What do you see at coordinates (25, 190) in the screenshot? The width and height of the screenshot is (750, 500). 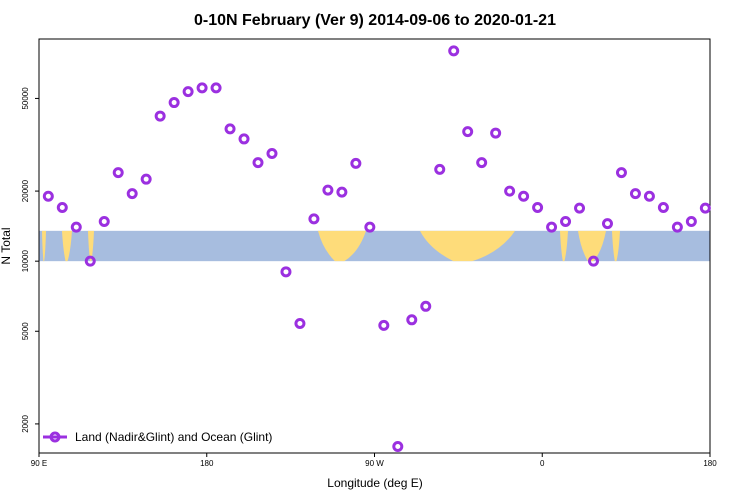 I see `y-tick-label-3: 20000` at bounding box center [25, 190].